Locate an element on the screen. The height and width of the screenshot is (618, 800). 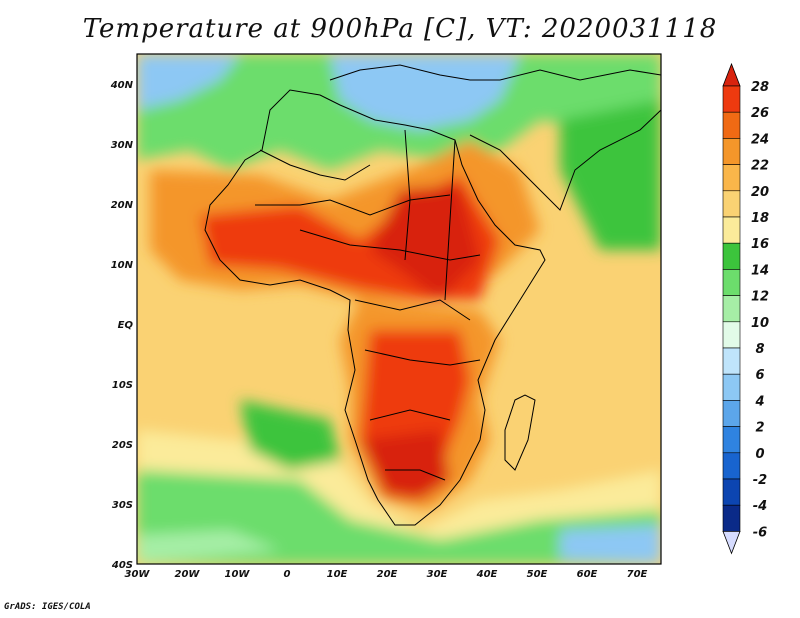
colorbar-label: 22 is located at coordinates (760, 166).